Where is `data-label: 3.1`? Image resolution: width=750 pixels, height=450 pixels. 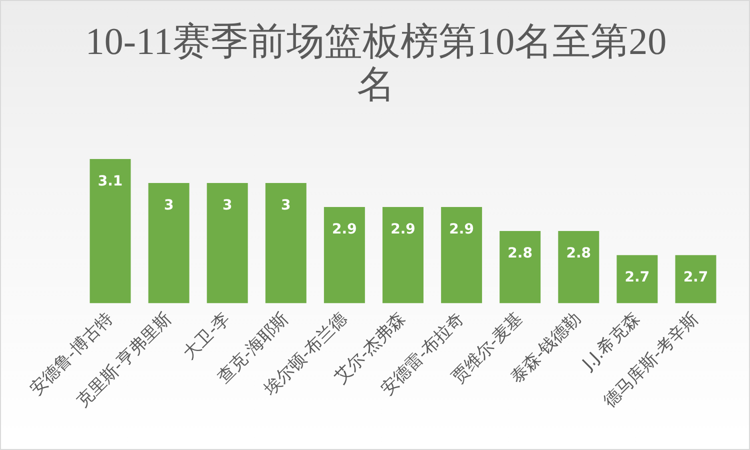 data-label: 3.1 is located at coordinates (110, 182).